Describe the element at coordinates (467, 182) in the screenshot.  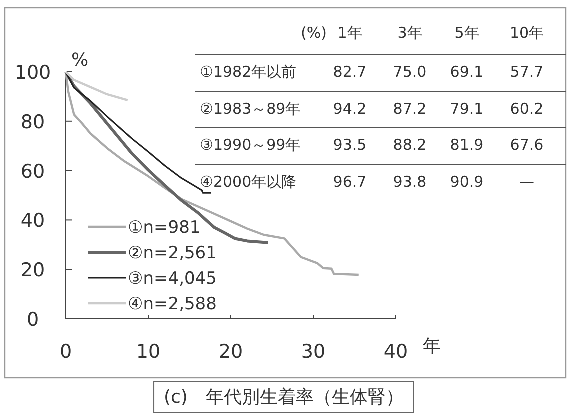
I see `text: 90.9` at that location.